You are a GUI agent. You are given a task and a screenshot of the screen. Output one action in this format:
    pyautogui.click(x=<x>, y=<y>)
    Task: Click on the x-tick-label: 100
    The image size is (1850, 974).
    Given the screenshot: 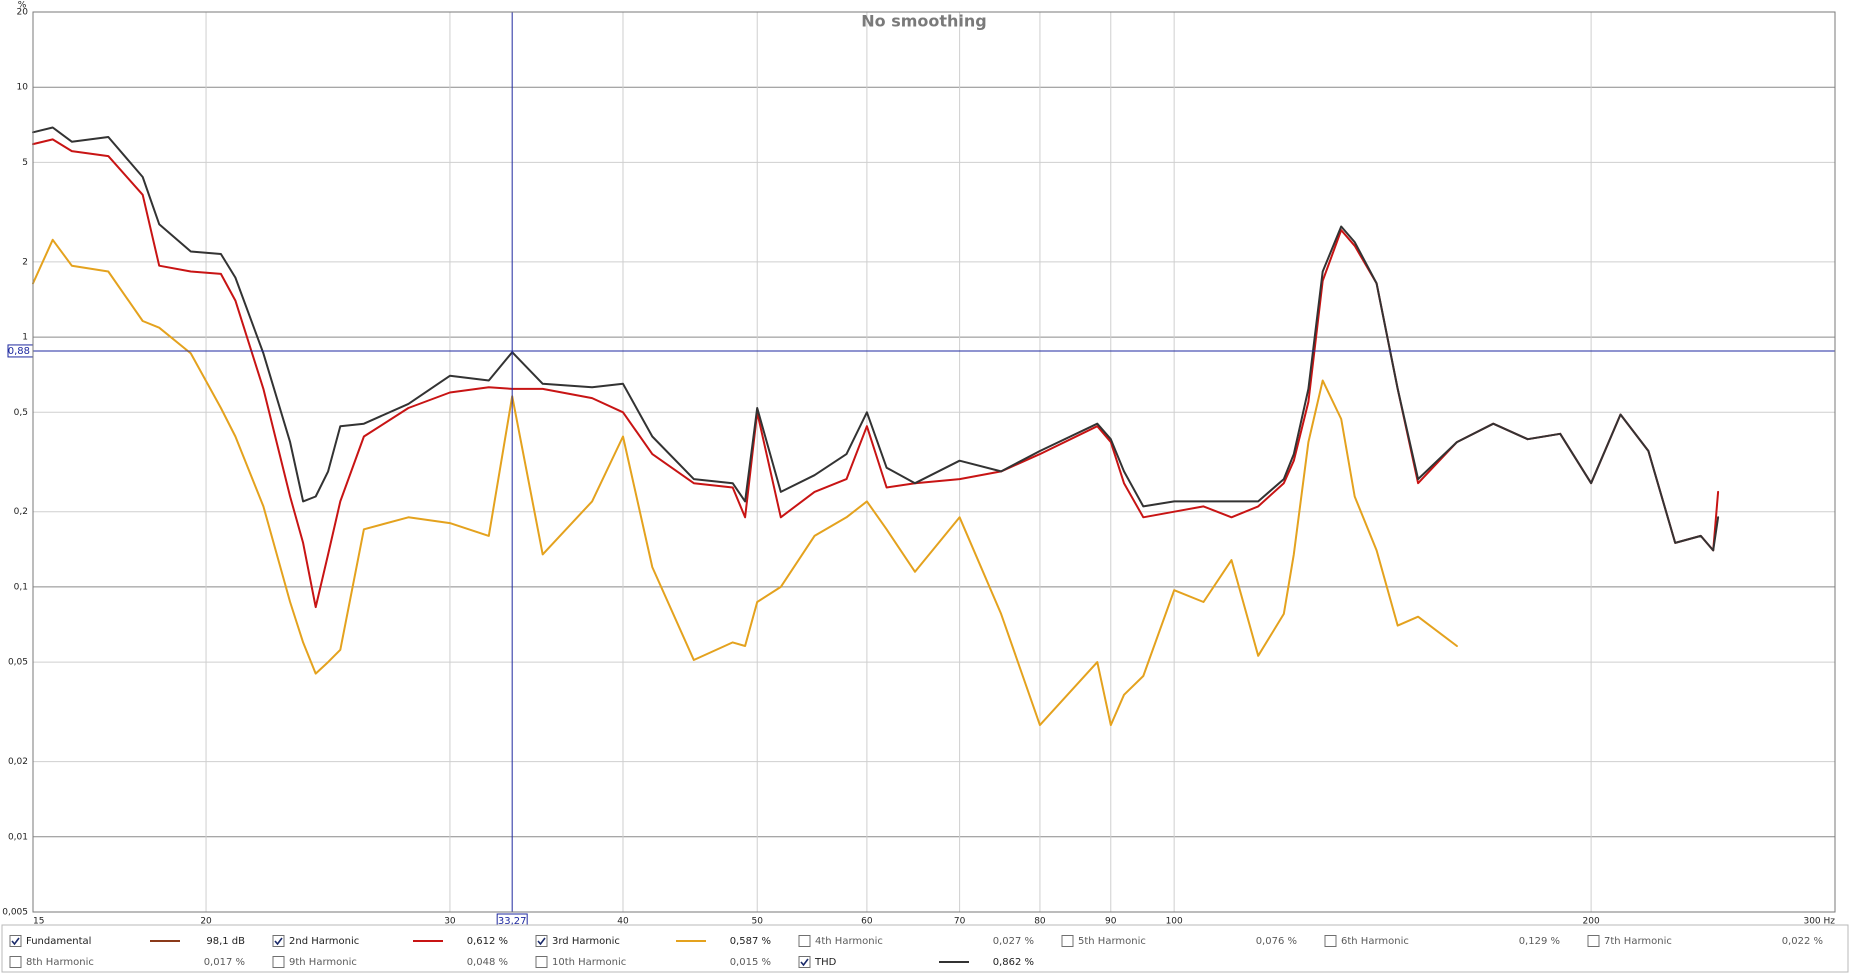 What is the action you would take?
    pyautogui.click(x=1174, y=922)
    